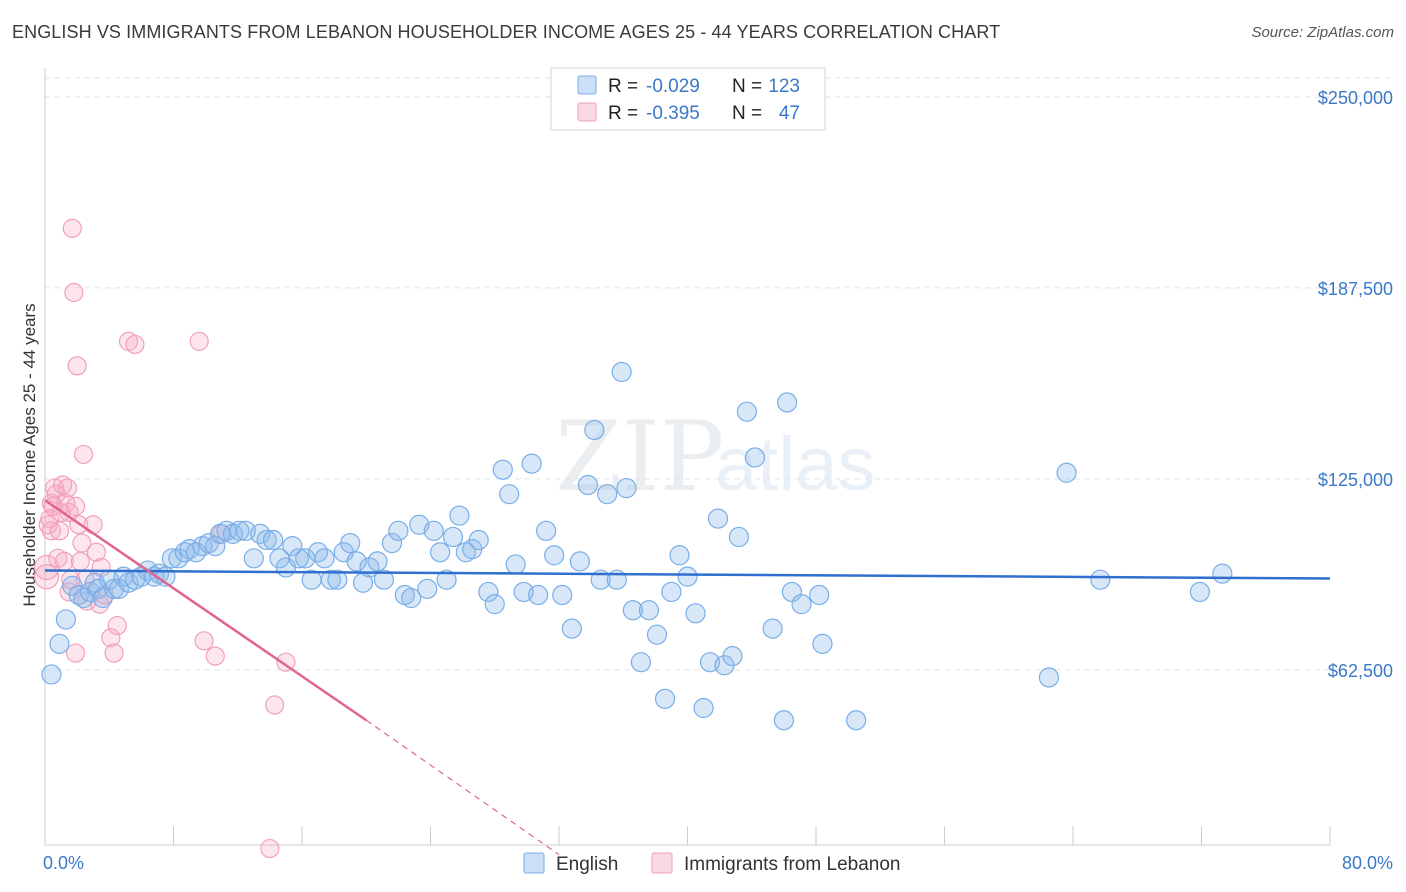 This screenshot has height=892, width=1406. I want to click on x-tick-label-min: 0.0%, so click(63, 863).